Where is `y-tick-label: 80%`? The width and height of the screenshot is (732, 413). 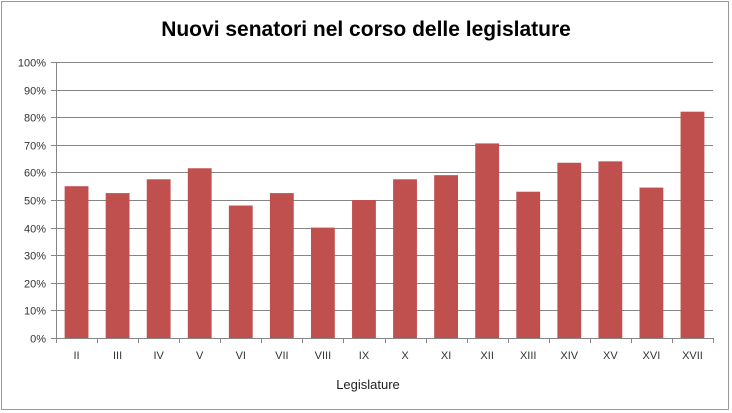 y-tick-label: 80% is located at coordinates (35, 119).